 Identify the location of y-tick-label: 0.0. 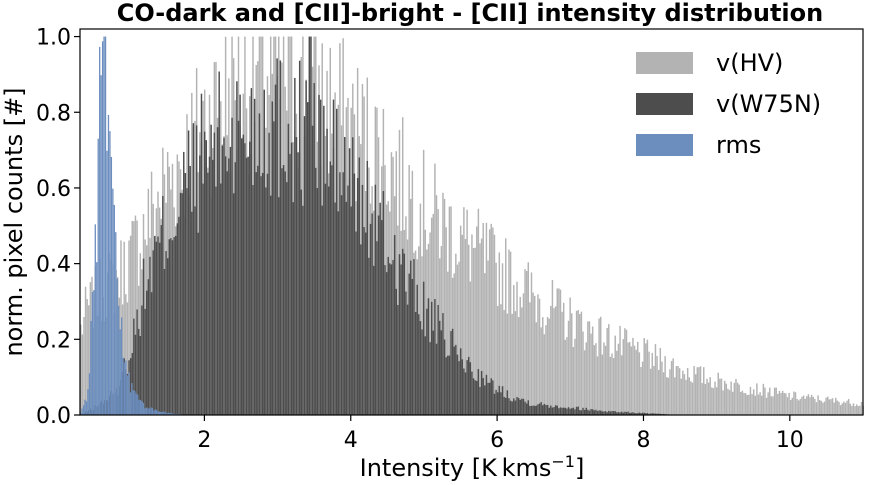
(53, 416).